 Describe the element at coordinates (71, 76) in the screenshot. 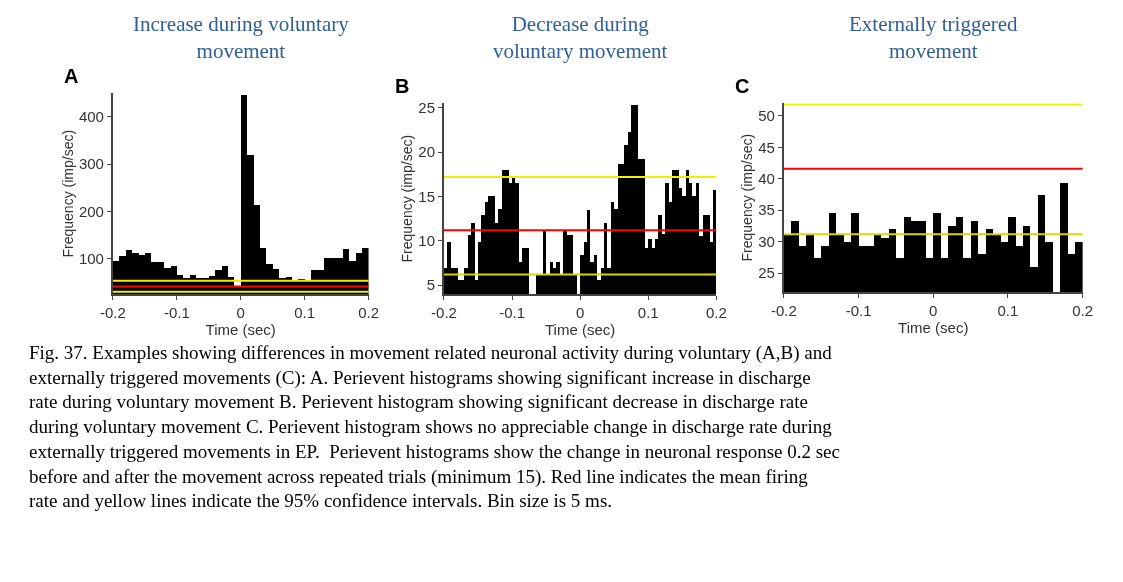

I see `text: A` at that location.